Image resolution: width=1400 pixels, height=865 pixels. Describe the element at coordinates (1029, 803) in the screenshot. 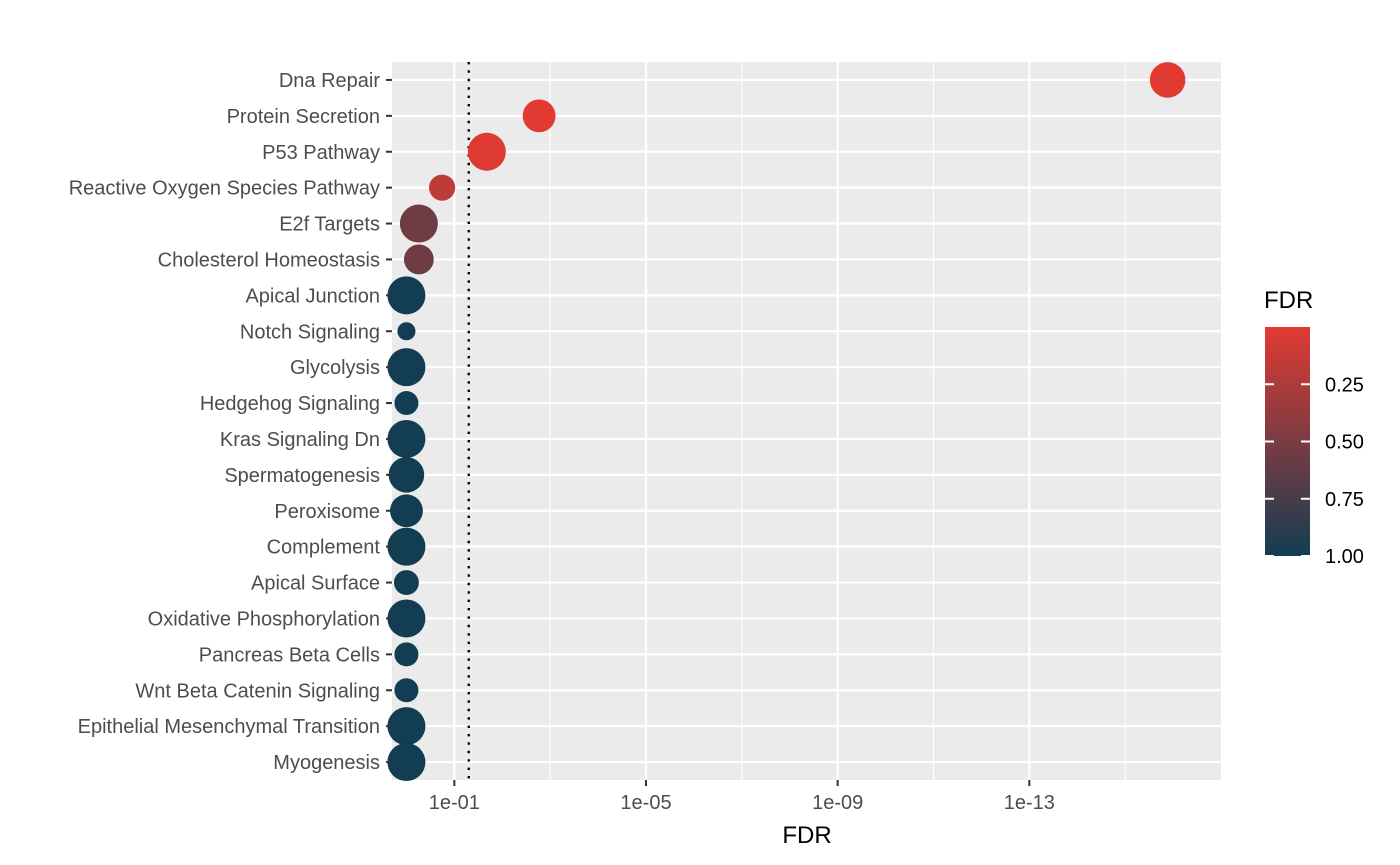

I see `x-tick-label: 1e-13` at that location.